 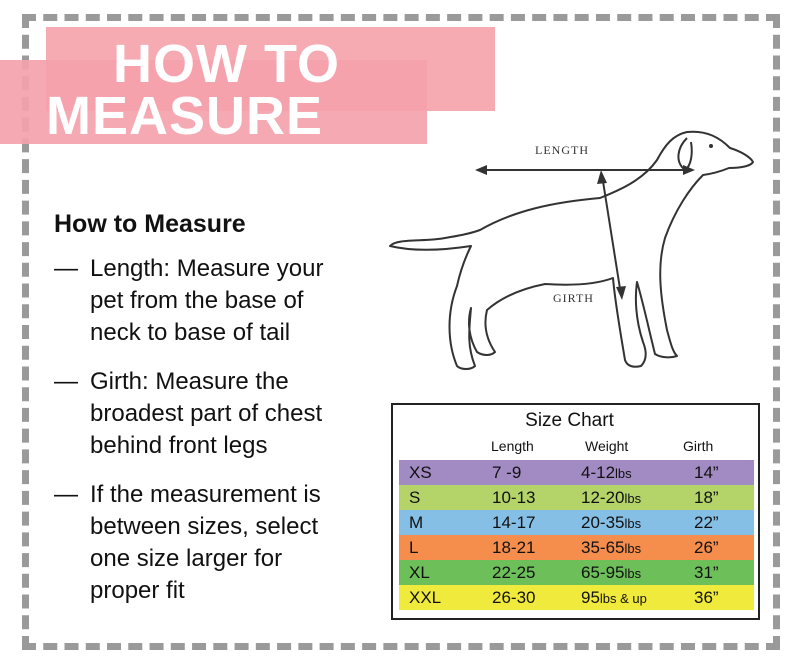 I want to click on length-cell: 7 -9, so click(x=507, y=472).